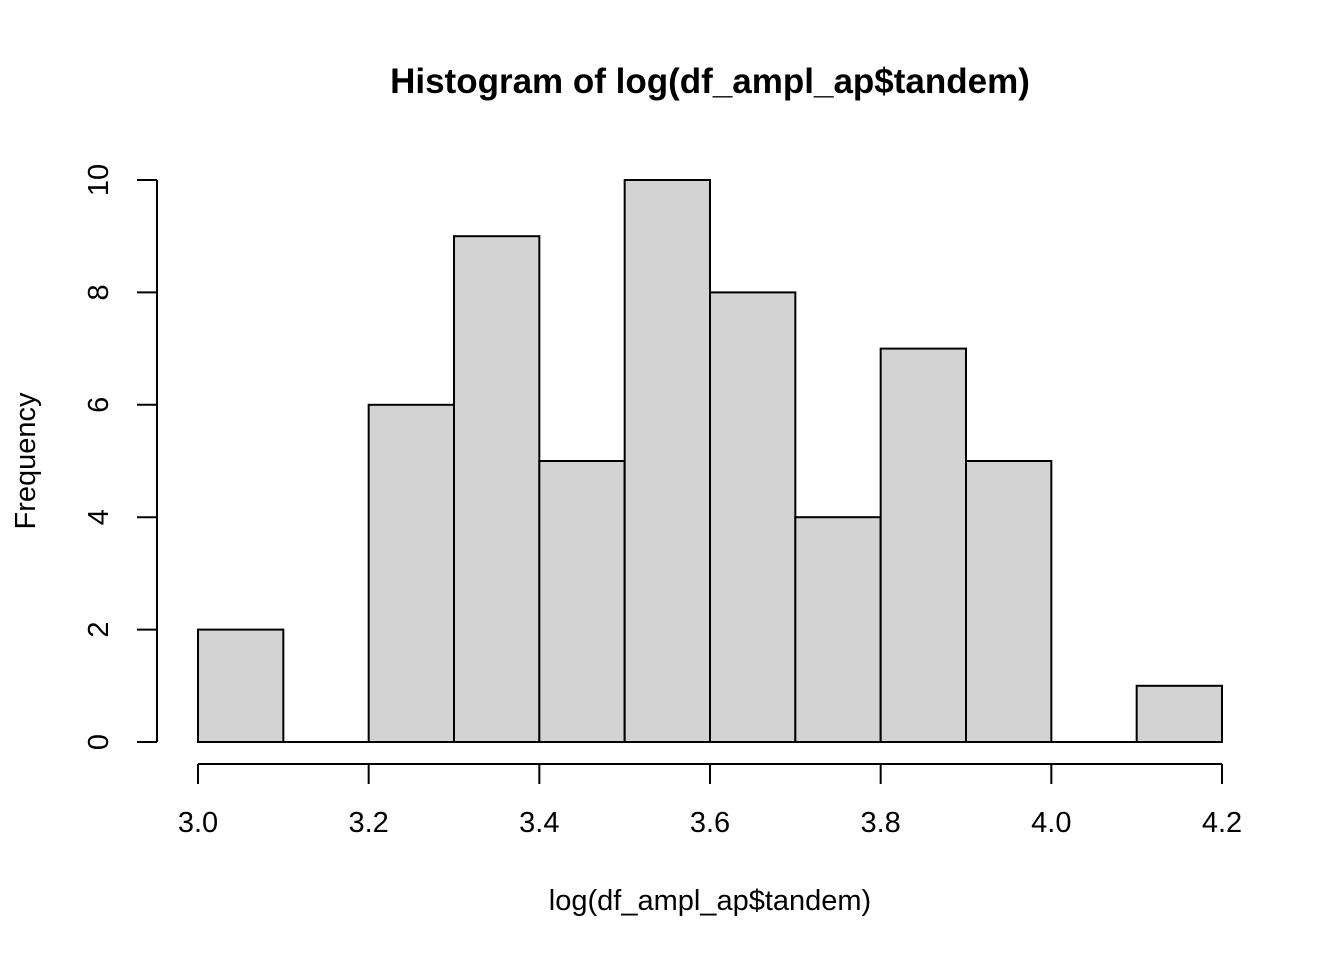 This screenshot has height=960, width=1344. What do you see at coordinates (99, 405) in the screenshot?
I see `y-tick-label: 6` at bounding box center [99, 405].